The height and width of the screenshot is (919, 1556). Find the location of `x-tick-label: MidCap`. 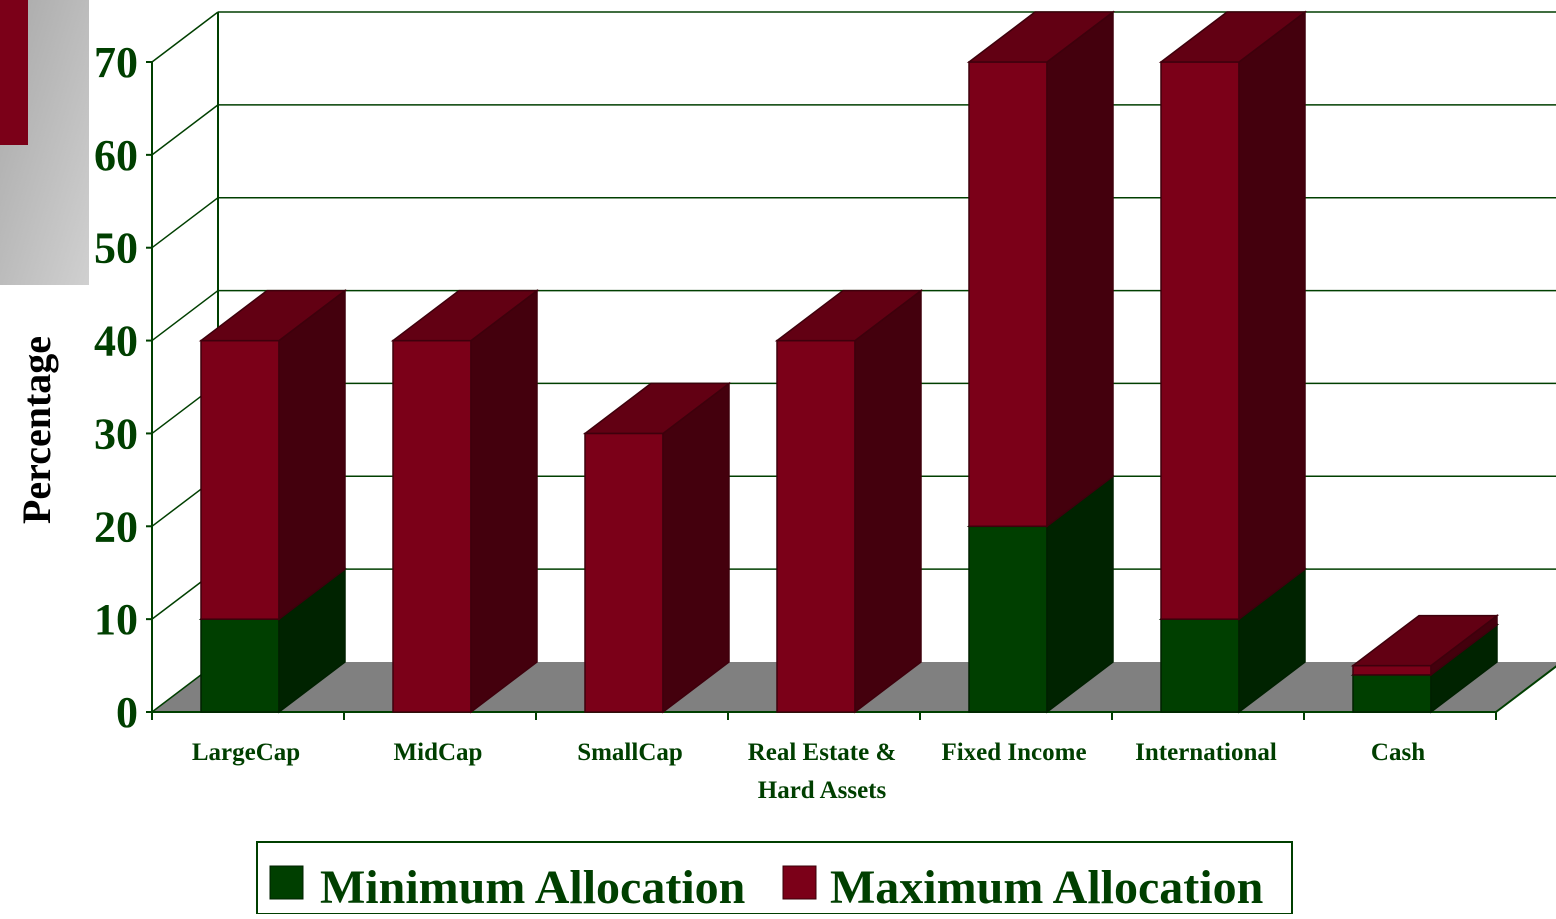

x-tick-label: MidCap is located at coordinates (438, 752).